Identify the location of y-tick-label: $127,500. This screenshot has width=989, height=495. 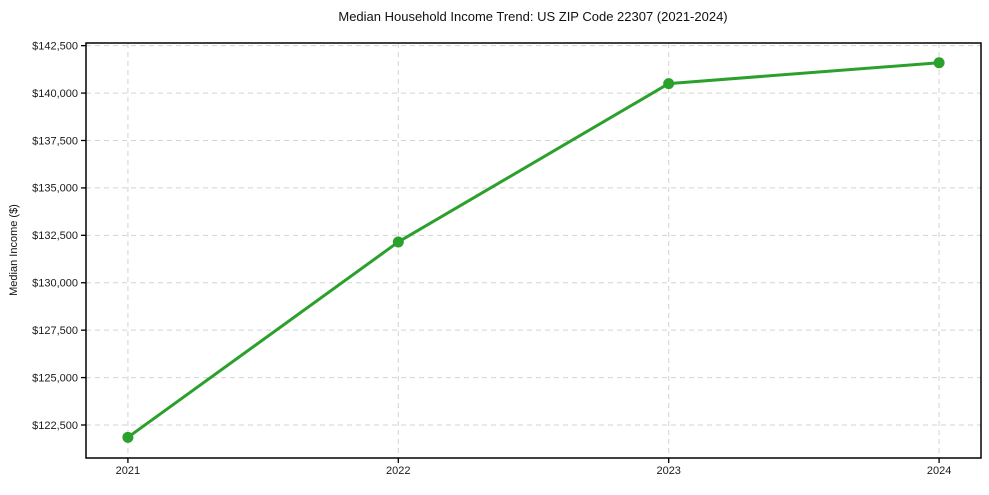
(55, 331).